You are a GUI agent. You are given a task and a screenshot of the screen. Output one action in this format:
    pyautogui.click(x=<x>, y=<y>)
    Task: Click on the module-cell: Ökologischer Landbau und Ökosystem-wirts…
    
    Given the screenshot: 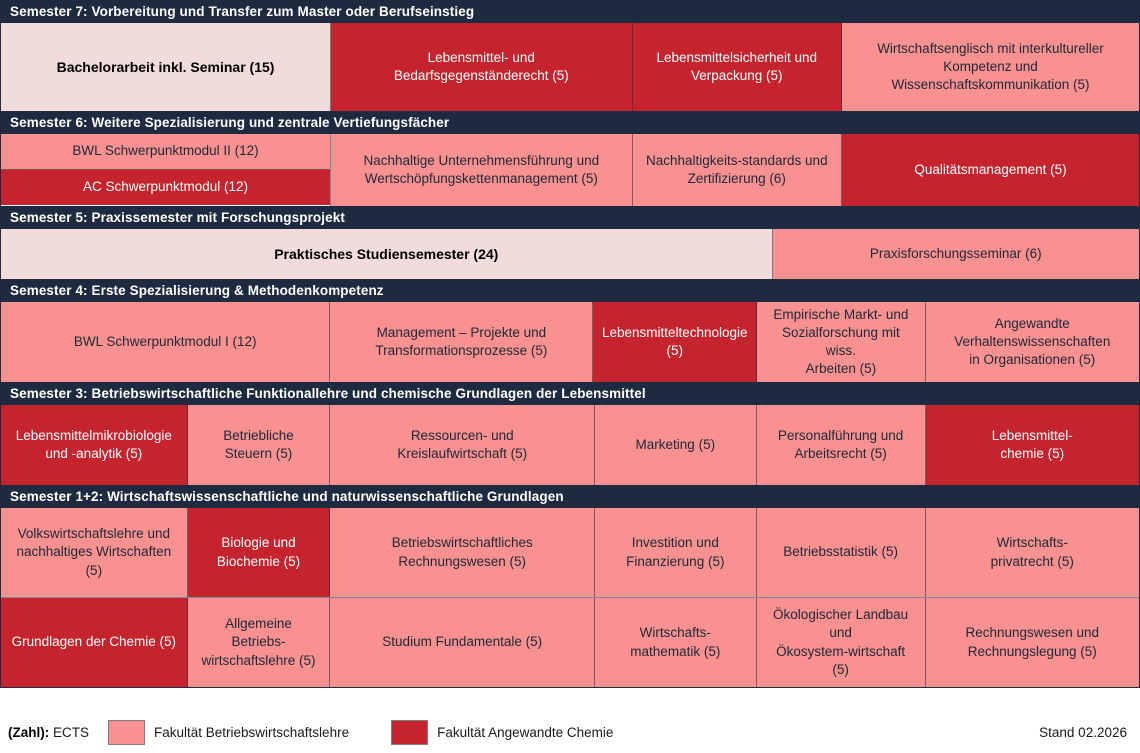 What is the action you would take?
    pyautogui.click(x=841, y=642)
    